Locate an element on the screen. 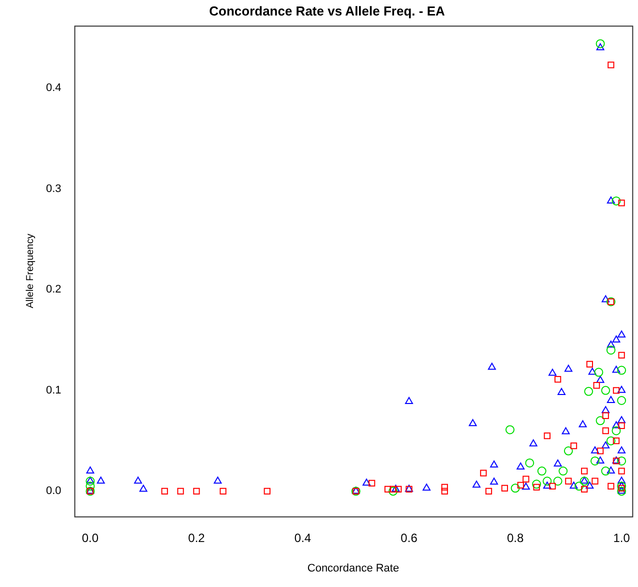 The width and height of the screenshot is (638, 587). chart-title: Concordance Rate vs Allele Freq. - EA is located at coordinates (327, 10).